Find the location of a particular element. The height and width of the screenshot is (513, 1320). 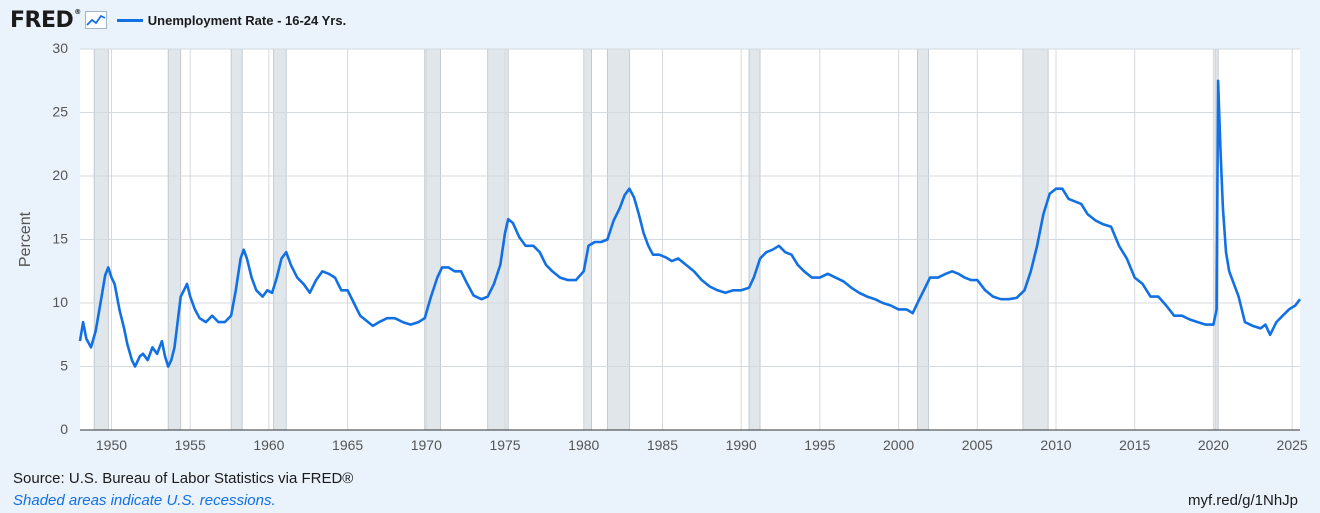

legend-swatch is located at coordinates (129, 20).